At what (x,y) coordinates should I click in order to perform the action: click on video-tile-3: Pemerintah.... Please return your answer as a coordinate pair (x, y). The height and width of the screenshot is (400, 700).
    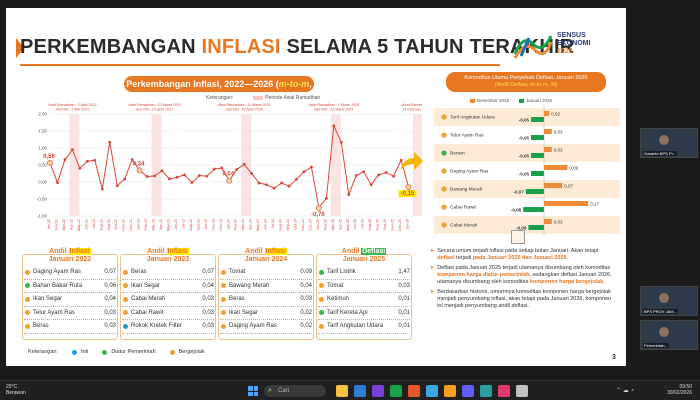
    Looking at the image, I should click on (669, 335).